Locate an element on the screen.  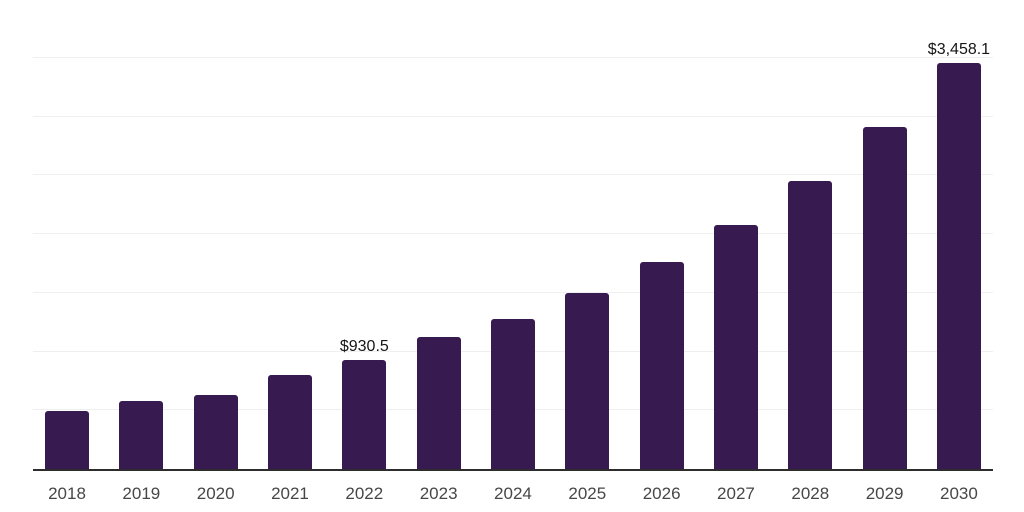
bar-2029 is located at coordinates (884, 297).